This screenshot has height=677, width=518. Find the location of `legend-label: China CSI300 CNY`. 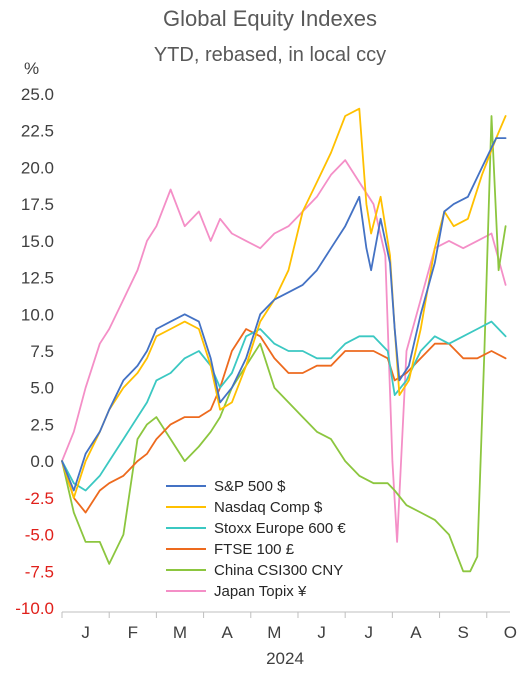

legend-label: China CSI300 CNY is located at coordinates (278, 570).